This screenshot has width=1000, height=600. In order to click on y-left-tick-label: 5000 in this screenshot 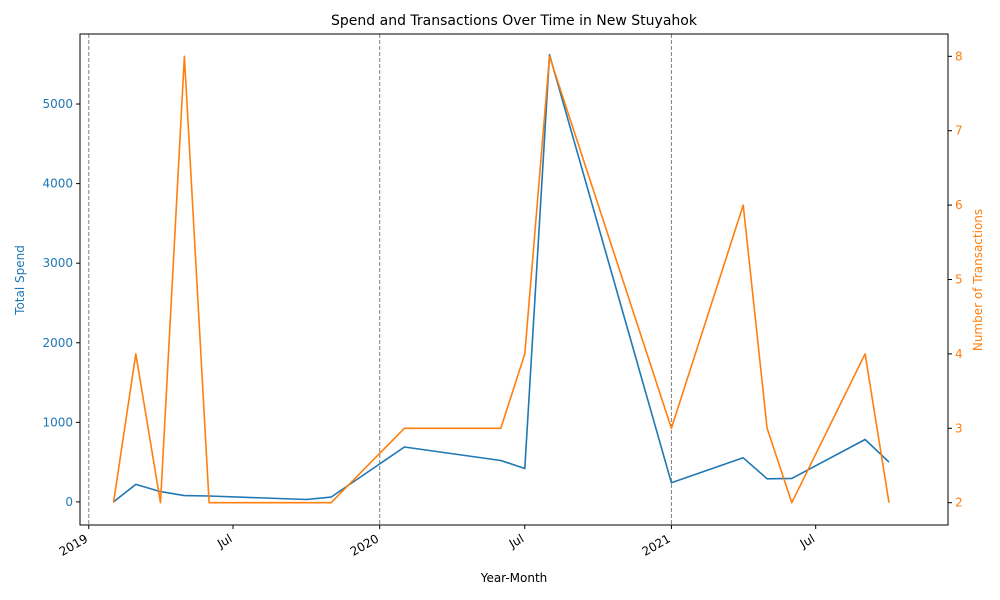, I will do `click(57, 104)`.